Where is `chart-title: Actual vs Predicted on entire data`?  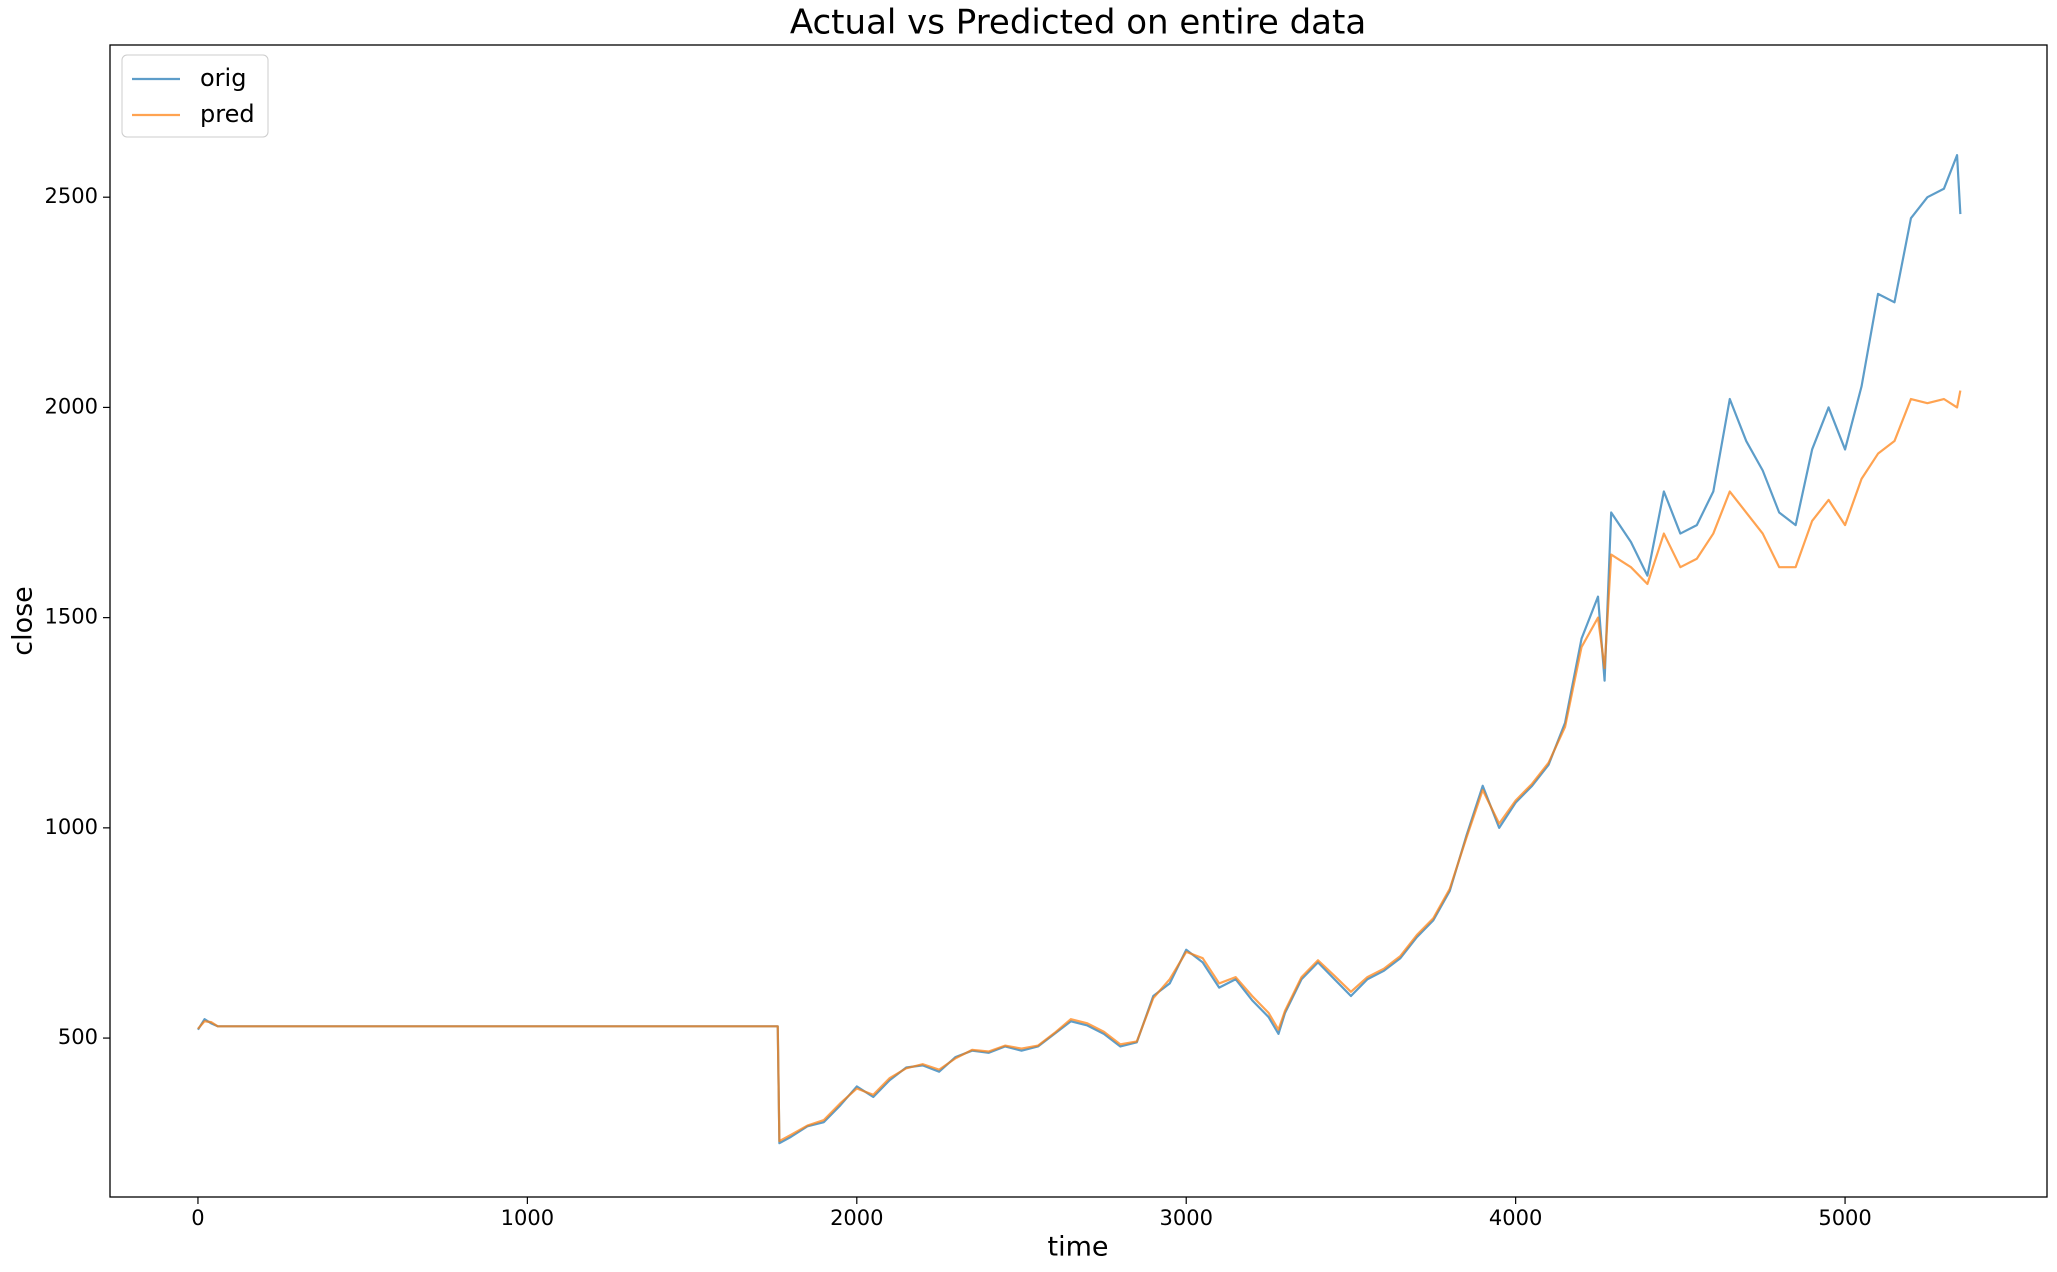 chart-title: Actual vs Predicted on entire data is located at coordinates (1078, 23).